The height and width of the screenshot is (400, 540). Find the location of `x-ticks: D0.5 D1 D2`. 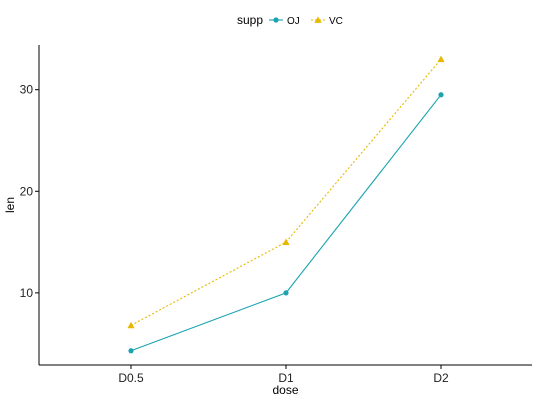

x-ticks: D0.5 D1 D2 is located at coordinates (283, 375).